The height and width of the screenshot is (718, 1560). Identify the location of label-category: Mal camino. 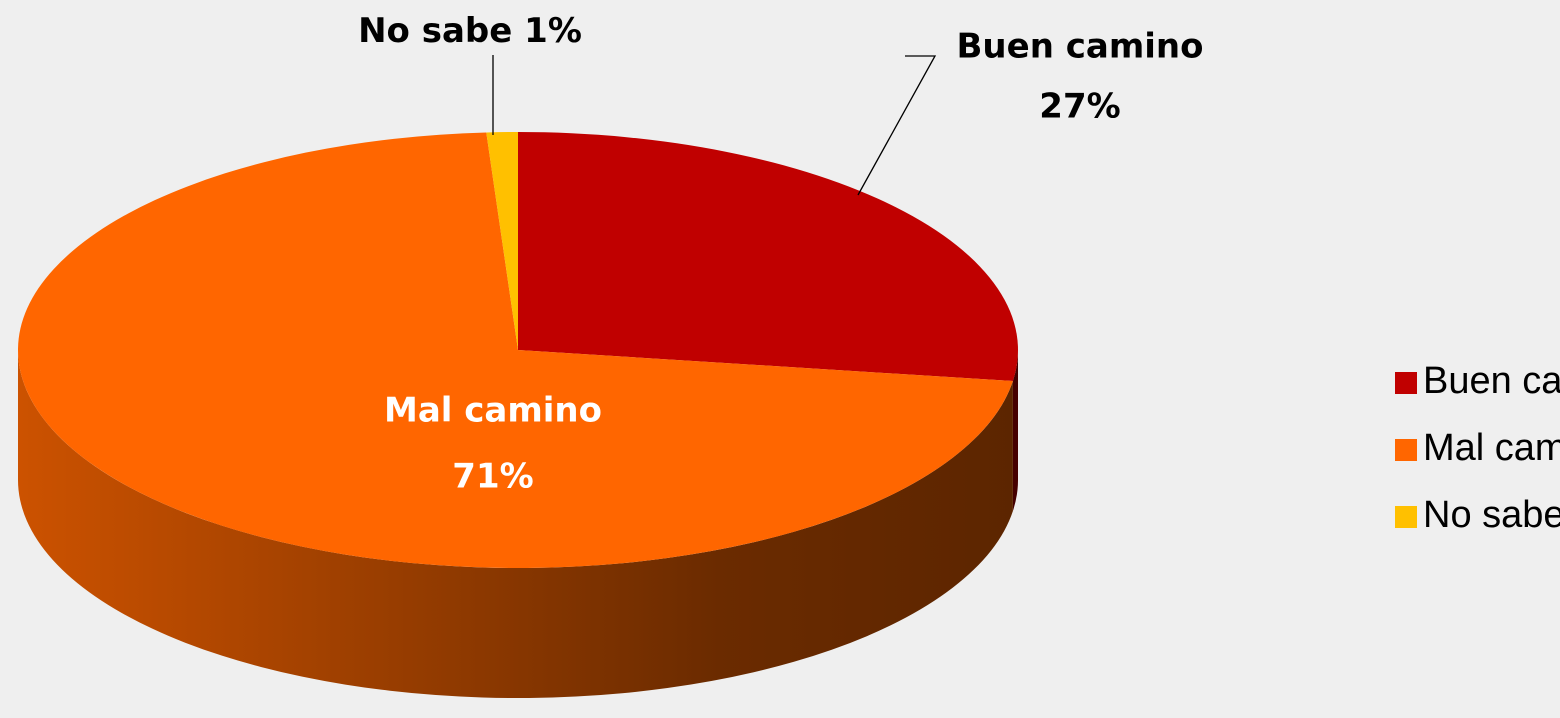
(493, 411).